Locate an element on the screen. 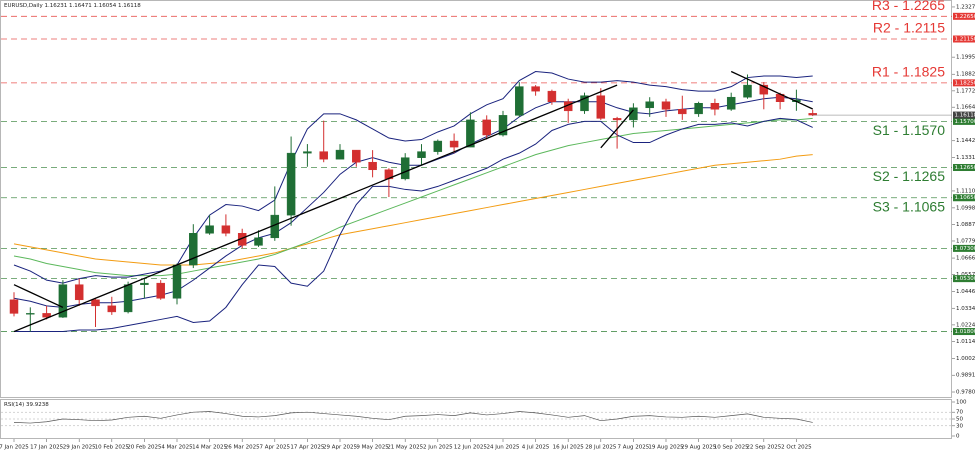 The width and height of the screenshot is (975, 452). y-tick-label: 1.05570 is located at coordinates (965, 275).